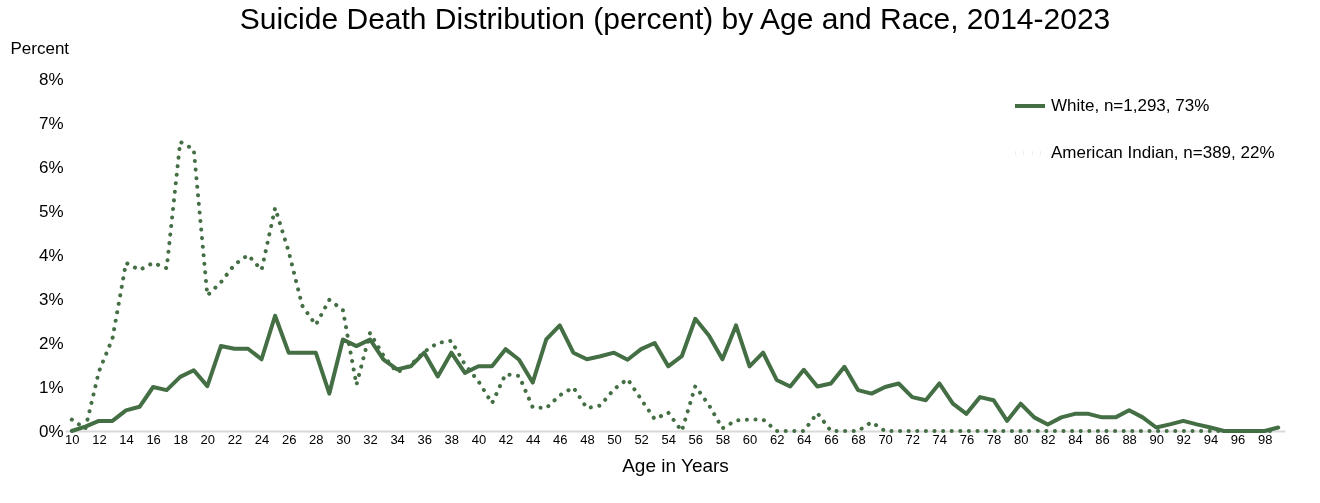 This screenshot has height=503, width=1320. What do you see at coordinates (51, 431) in the screenshot?
I see `y-tick-label: 0%` at bounding box center [51, 431].